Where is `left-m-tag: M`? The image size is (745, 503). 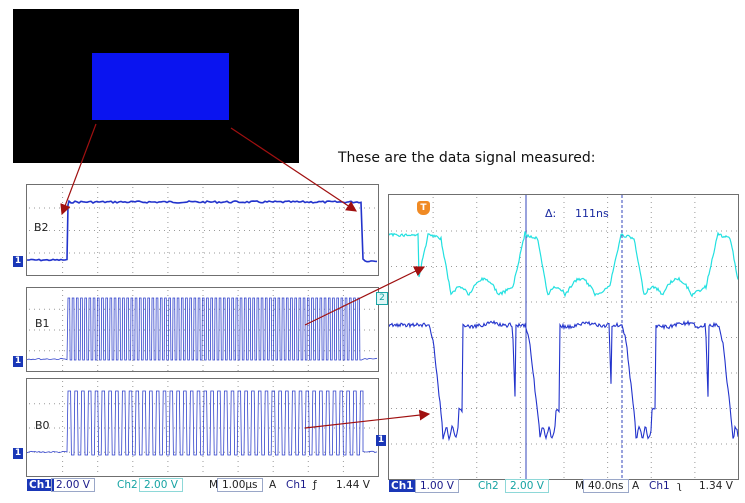
left-m-tag: M is located at coordinates (214, 485).